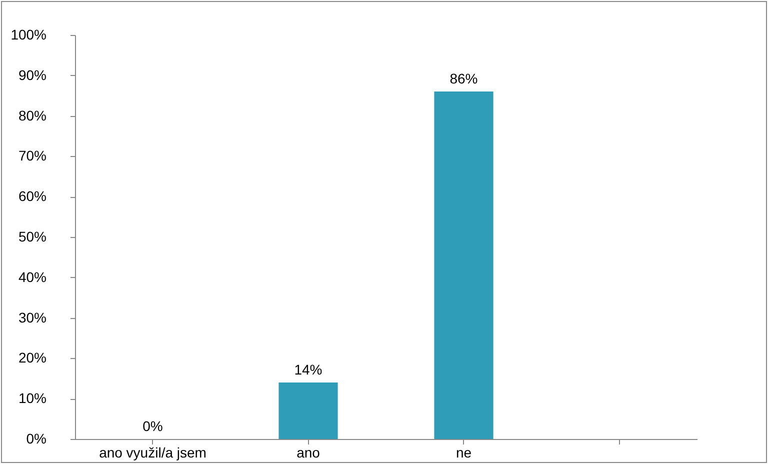 This screenshot has width=771, height=468. I want to click on y-tick-label: 50%, so click(32, 236).